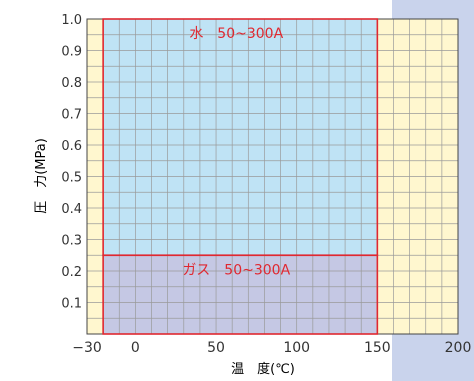  Describe the element at coordinates (41, 176) in the screenshot. I see `y-axis-title: 圧 力(MPa)` at that location.